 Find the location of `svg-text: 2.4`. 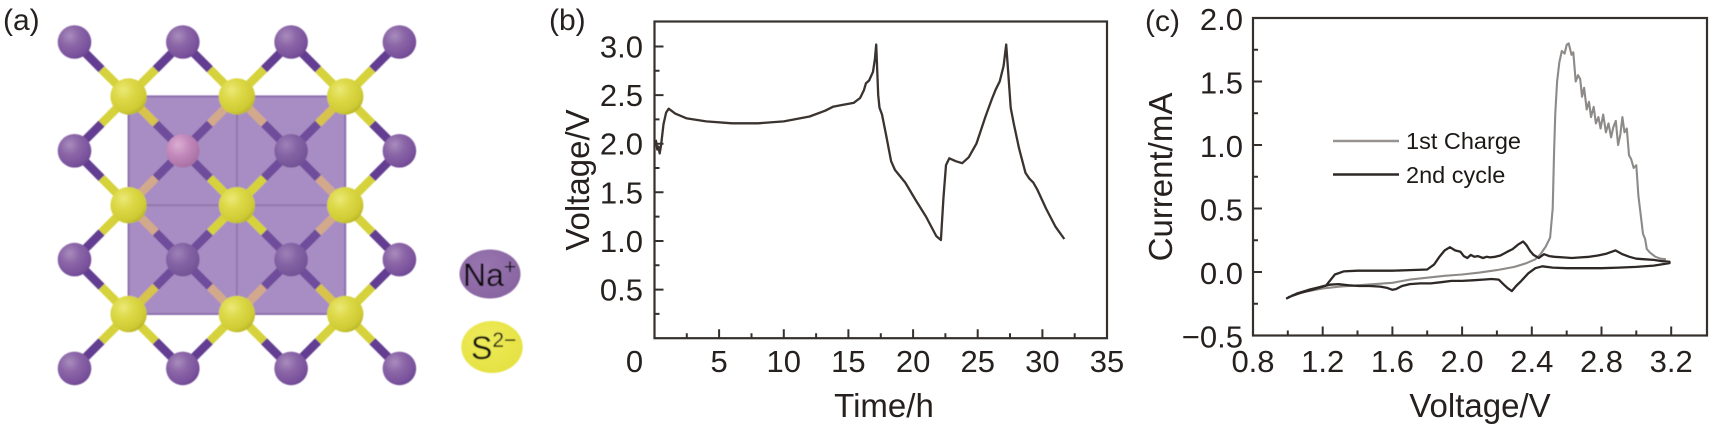

svg-text: 2.4 is located at coordinates (1531, 361).